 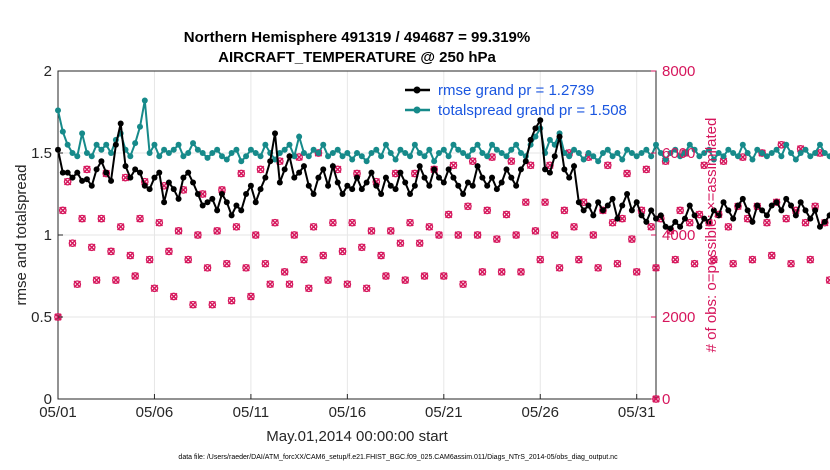 What do you see at coordinates (417, 110) in the screenshot?
I see `legend-marker-spread` at bounding box center [417, 110].